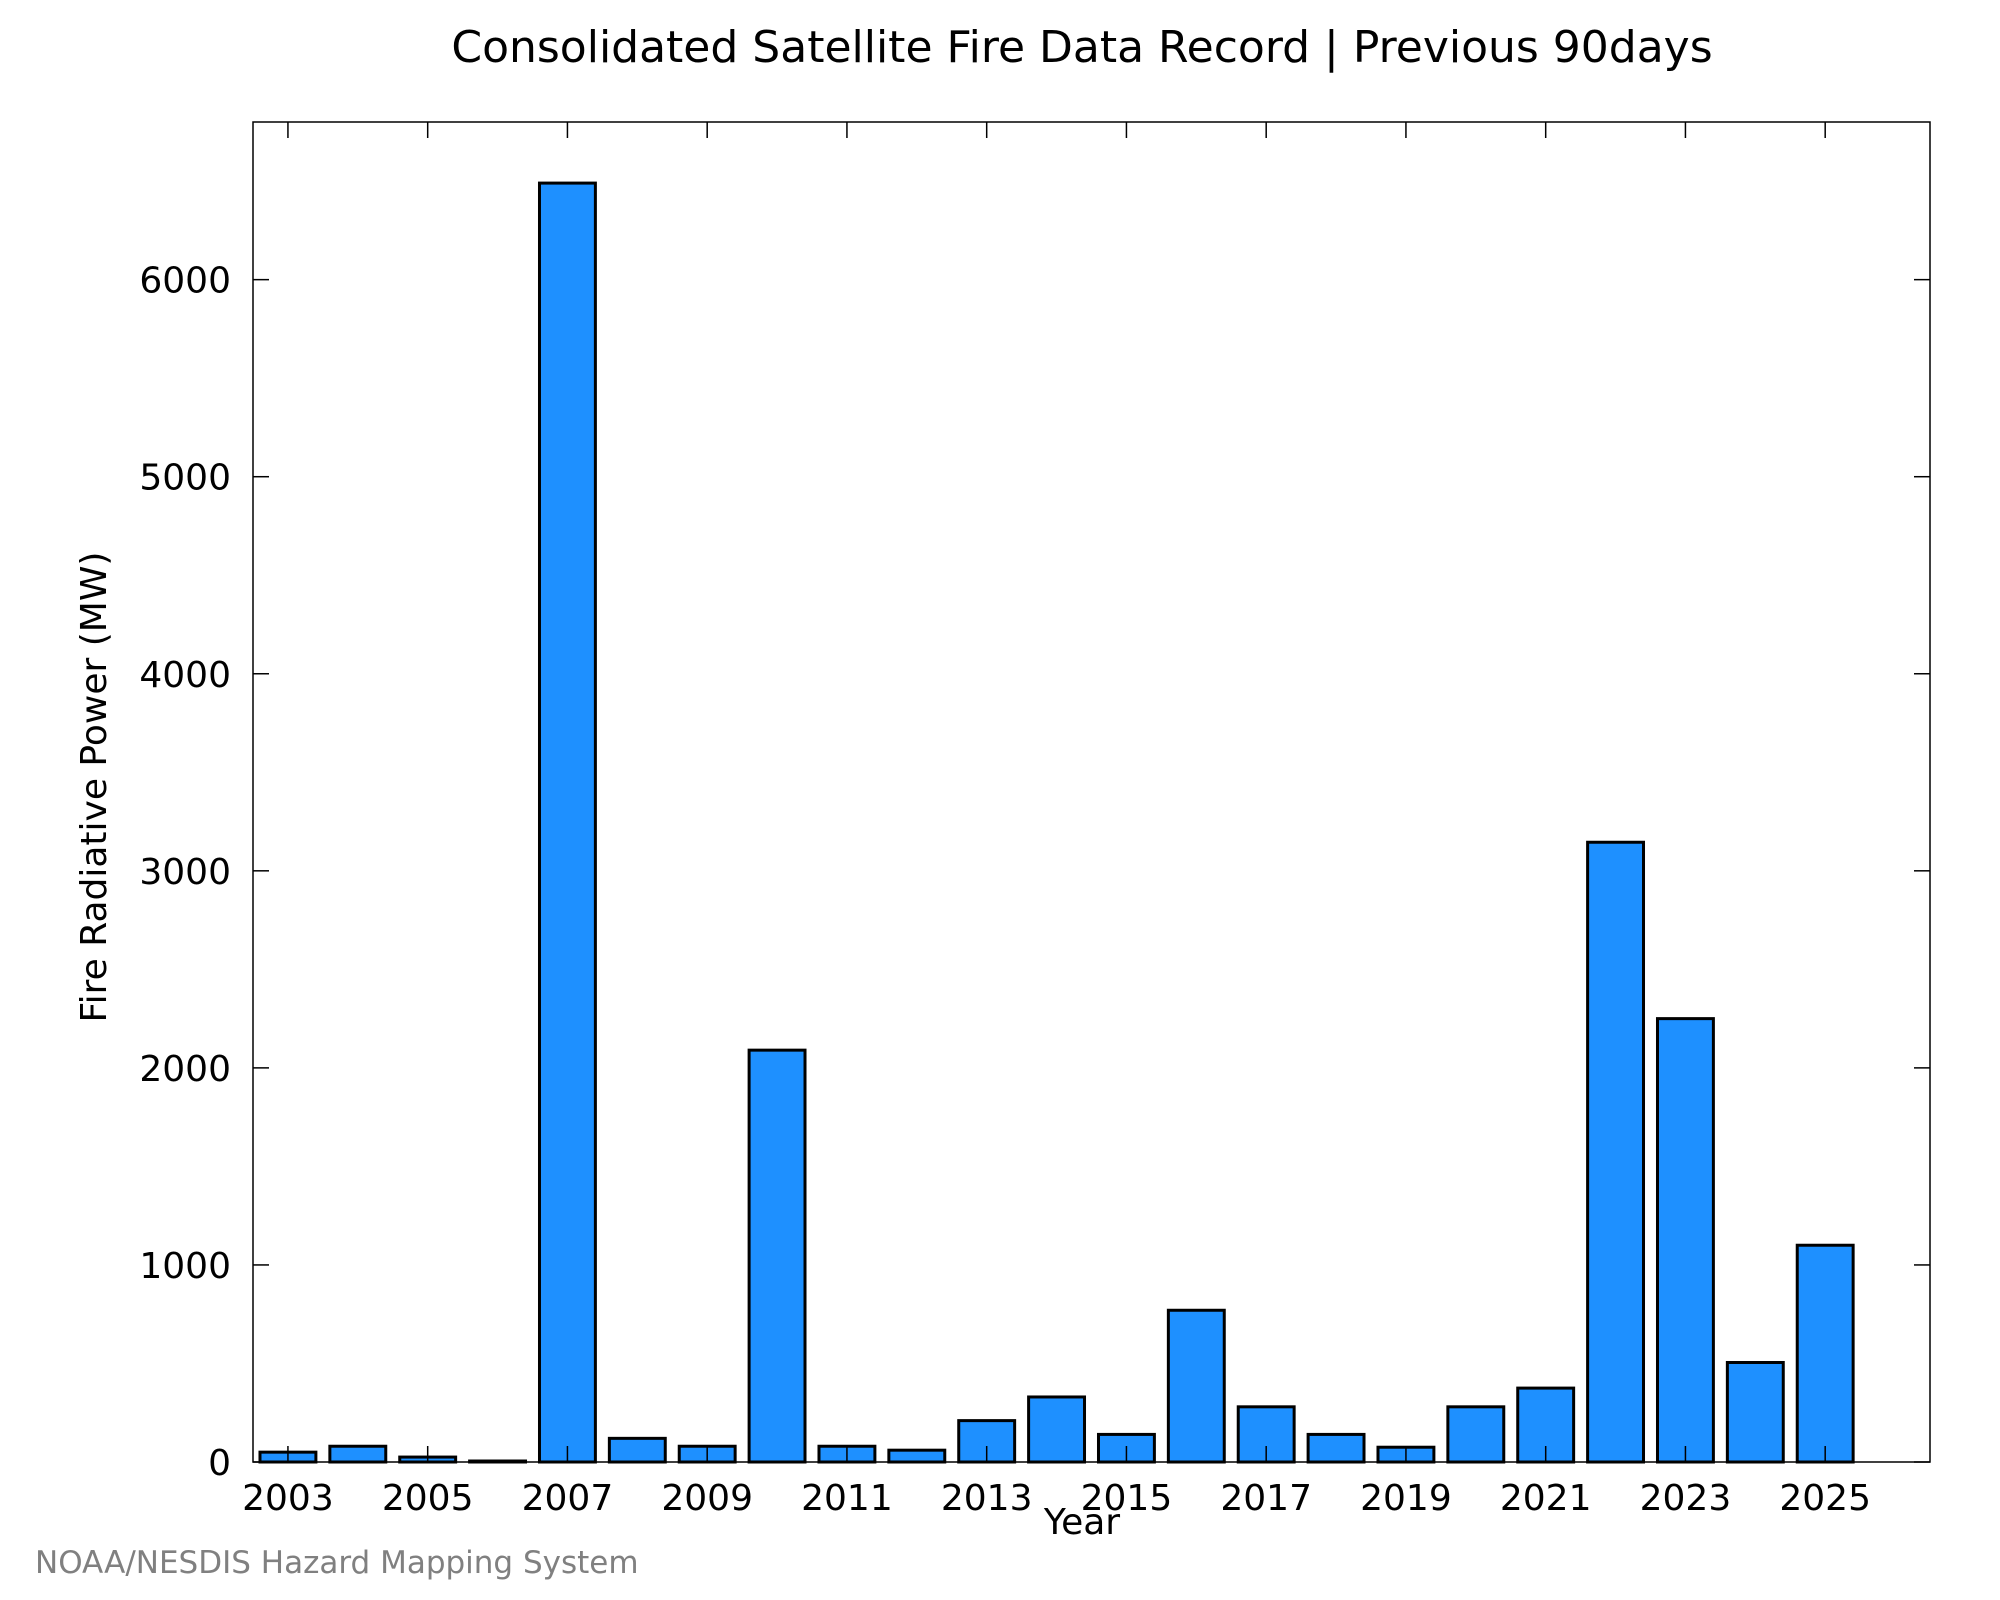 The width and height of the screenshot is (2000, 1600). Describe the element at coordinates (1825, 1353) in the screenshot. I see `bar-2025` at that location.